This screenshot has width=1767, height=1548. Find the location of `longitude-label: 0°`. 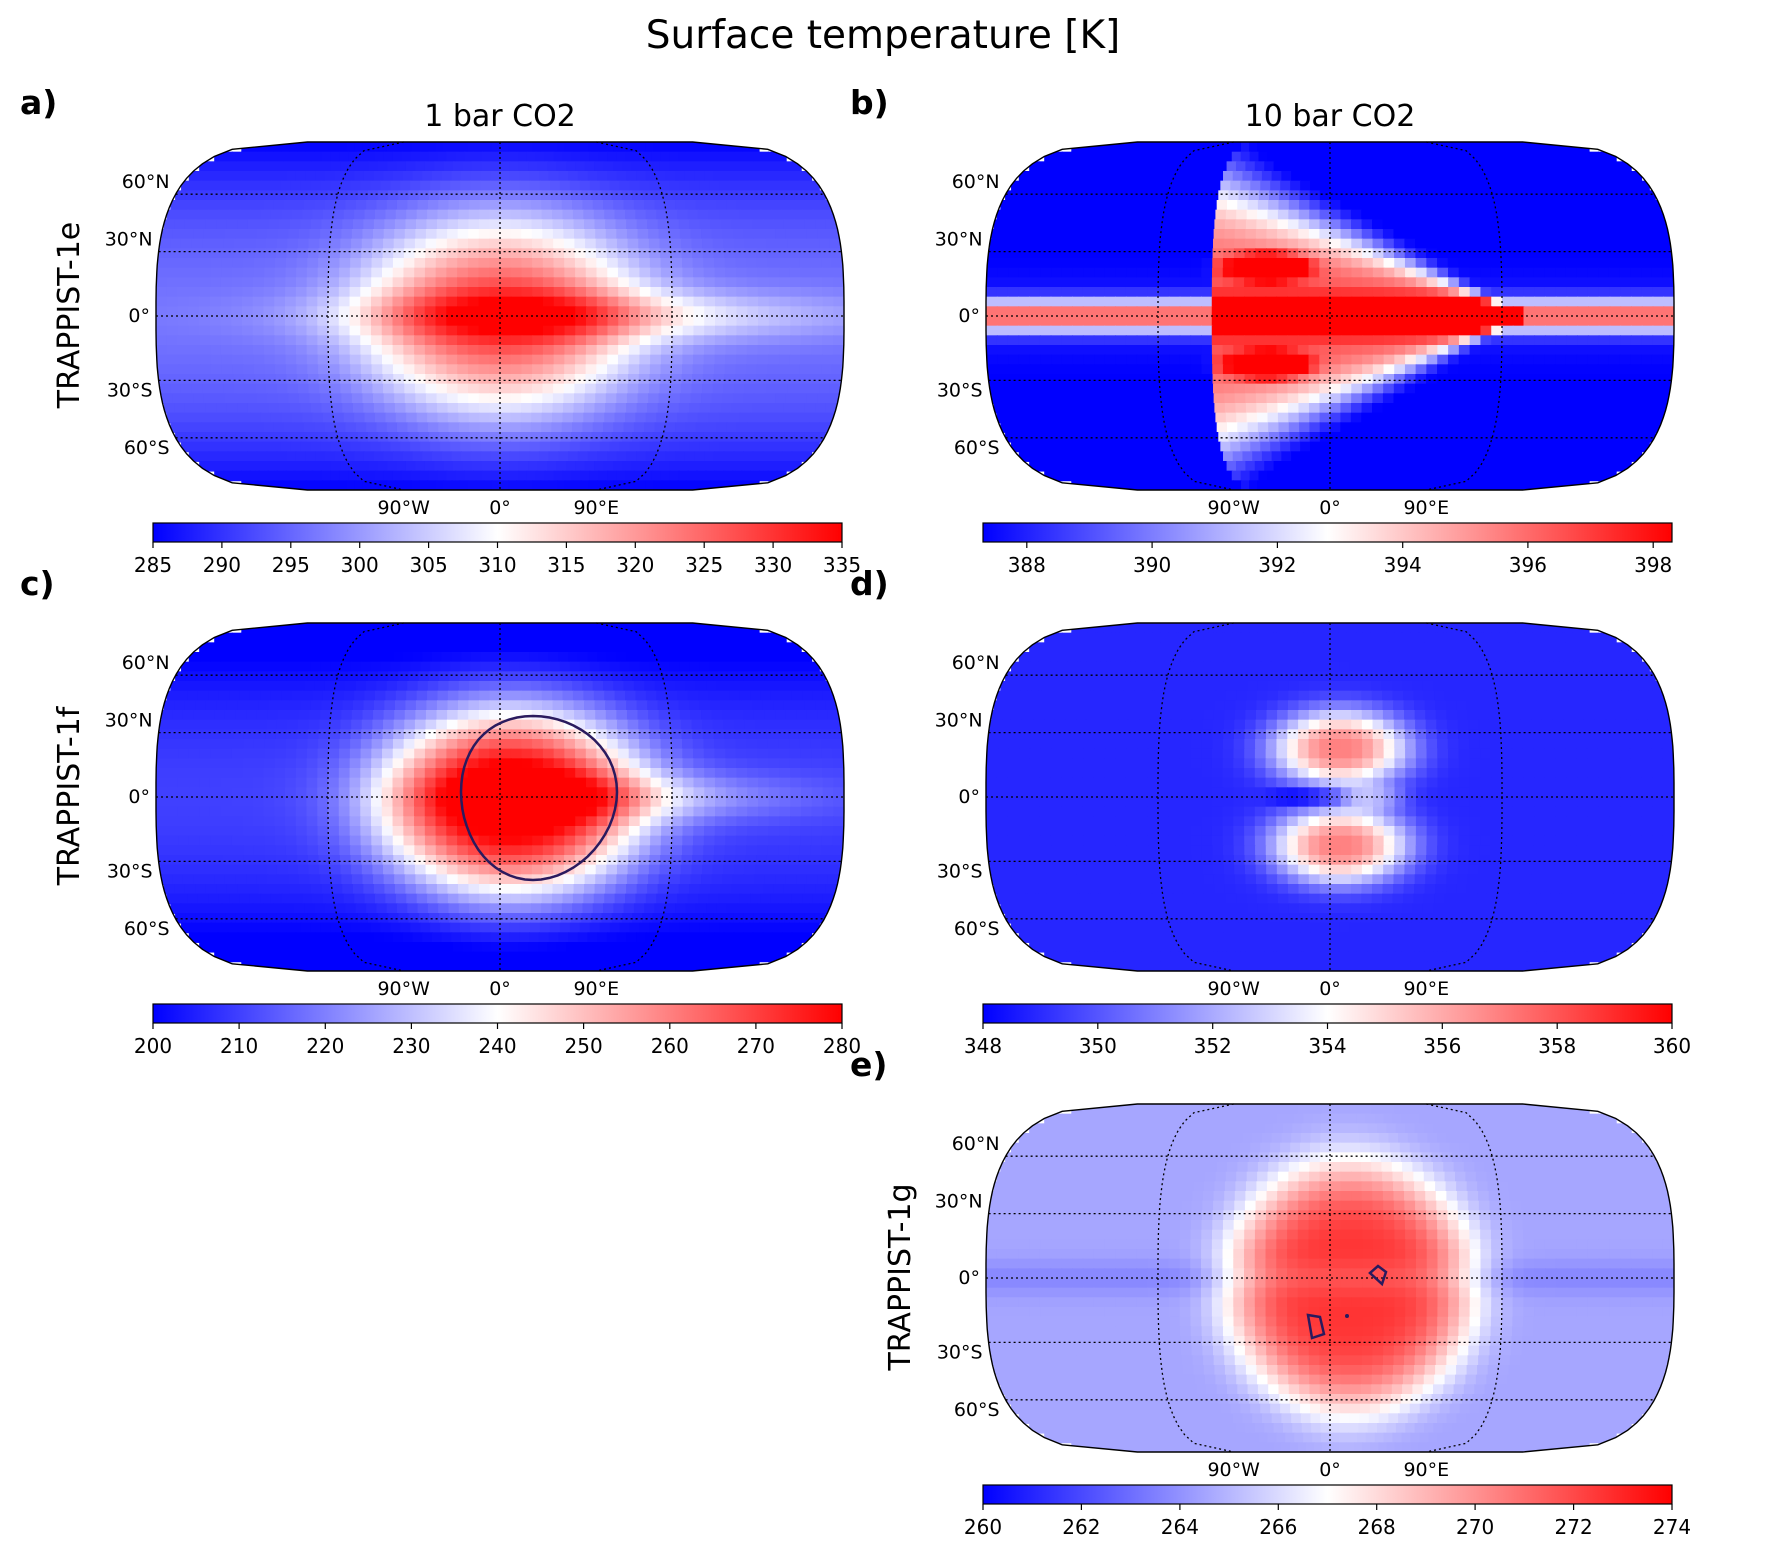

longitude-label: 0° is located at coordinates (1330, 508).